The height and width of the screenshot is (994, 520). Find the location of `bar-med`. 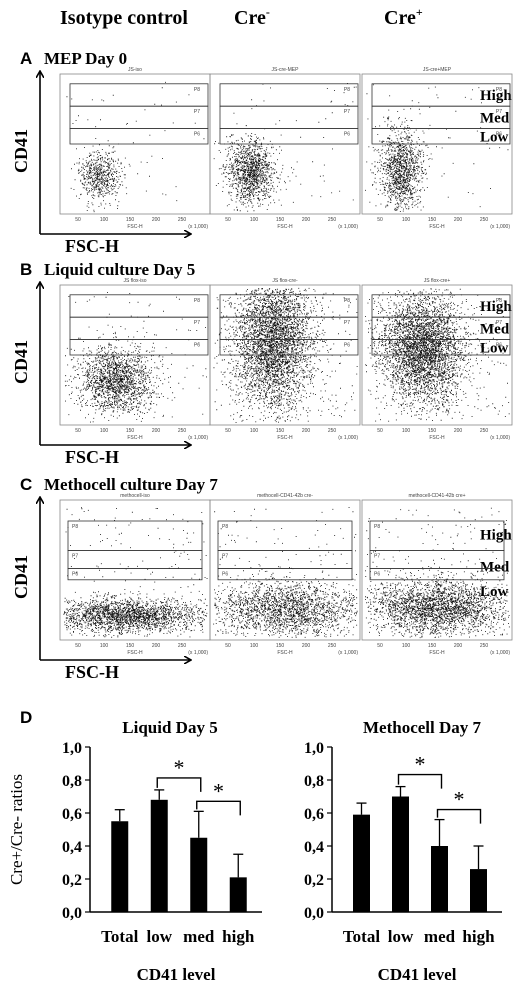

bar-med is located at coordinates (439, 879).